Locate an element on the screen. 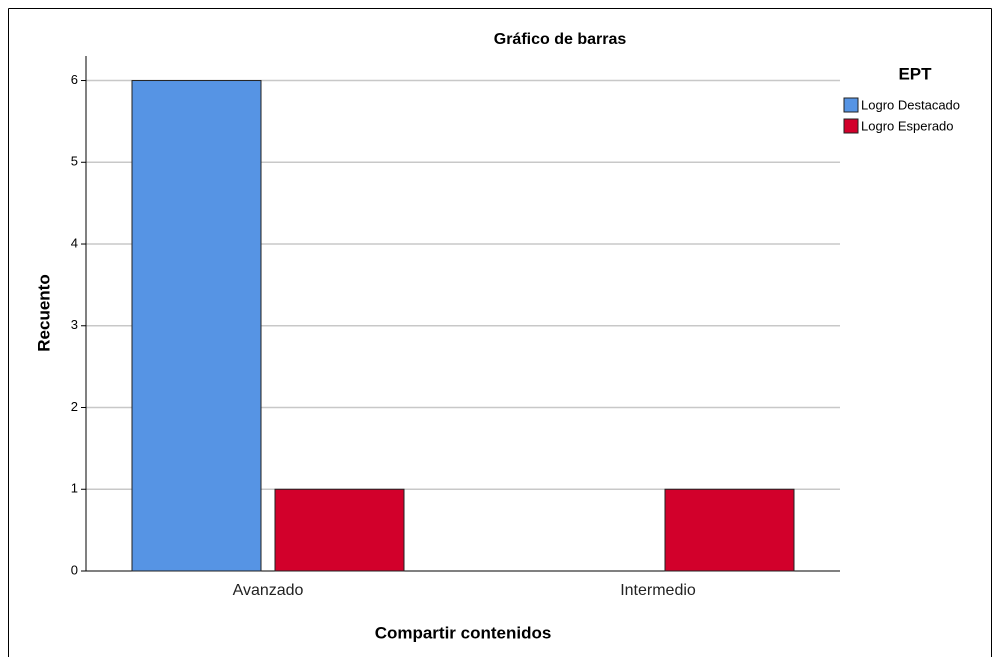 Image resolution: width=998 pixels, height=657 pixels. x-axis-title: Compartir contenidos is located at coordinates (463, 632).